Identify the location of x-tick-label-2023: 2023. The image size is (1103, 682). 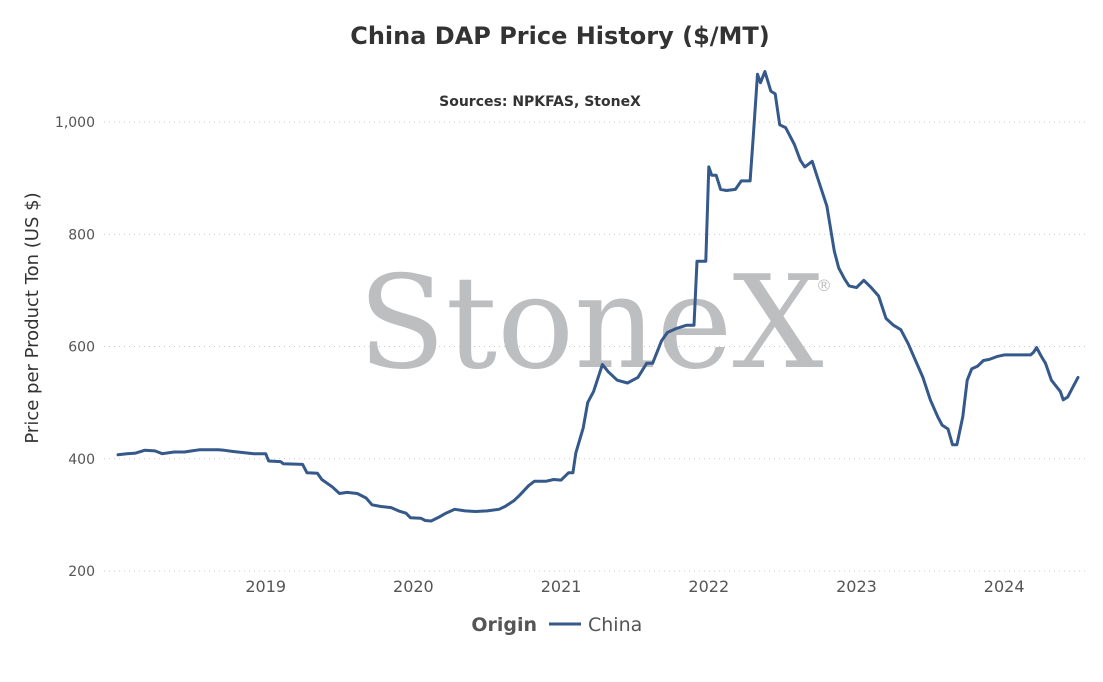
(856, 586).